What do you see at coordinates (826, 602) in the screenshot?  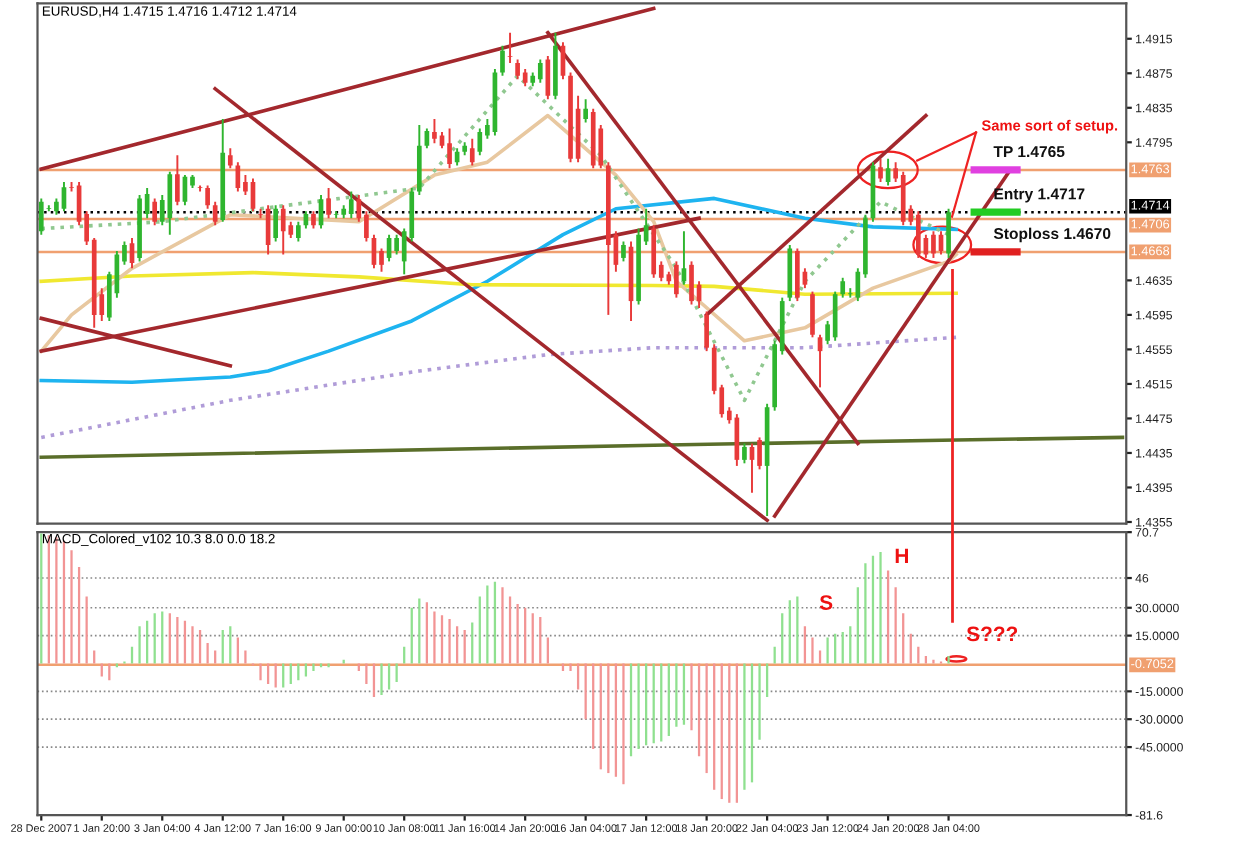 I see `annotation: S` at bounding box center [826, 602].